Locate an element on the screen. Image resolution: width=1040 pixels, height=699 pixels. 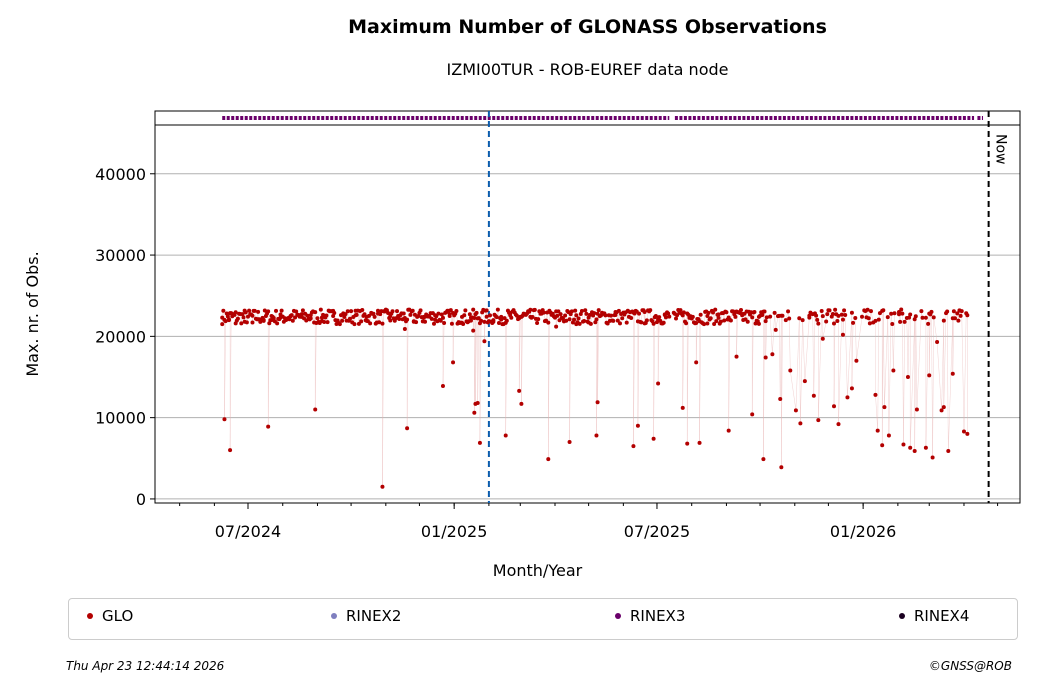
chart-title: Maximum Number of GLONASS Observations is located at coordinates (587, 27).